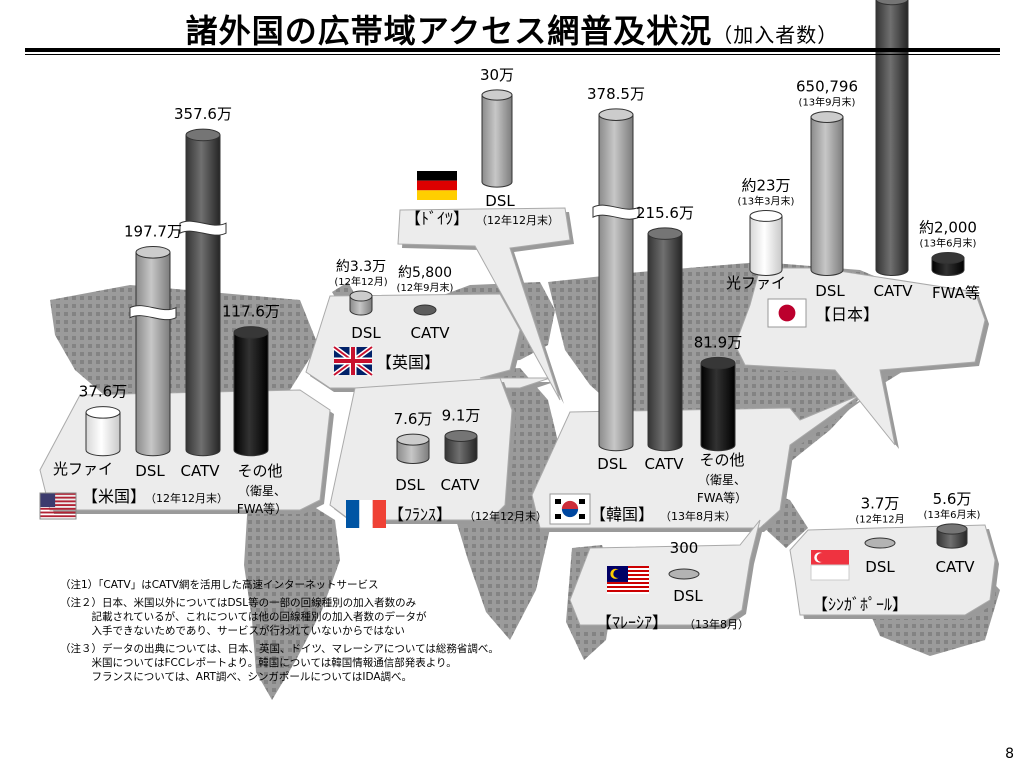  What do you see at coordinates (879, 519) in the screenshot?
I see `data-sublabel: (12年12月` at bounding box center [879, 519].